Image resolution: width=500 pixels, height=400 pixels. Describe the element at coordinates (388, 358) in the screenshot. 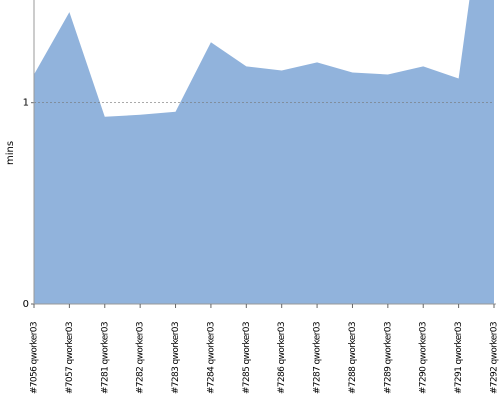

I see `x-tick-label: #7289 qworker03` at that location.